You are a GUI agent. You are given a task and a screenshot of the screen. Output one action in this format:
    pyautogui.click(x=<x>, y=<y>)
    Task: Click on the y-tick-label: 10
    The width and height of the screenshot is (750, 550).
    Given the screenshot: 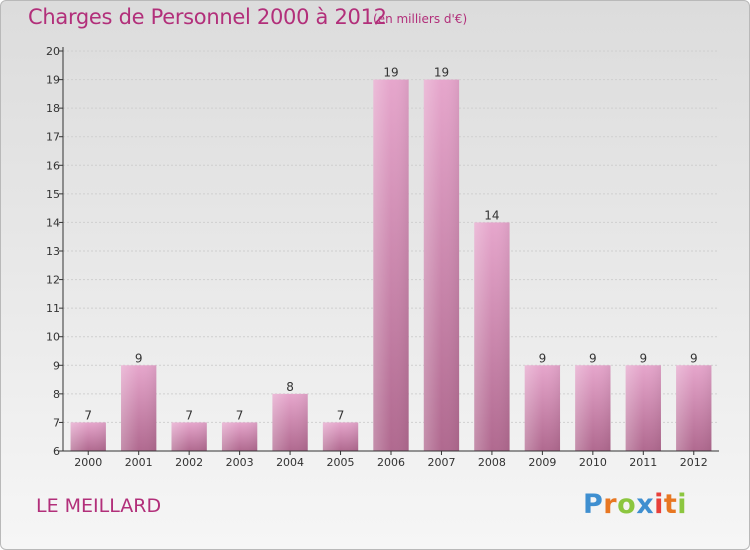 What is the action you would take?
    pyautogui.click(x=53, y=337)
    